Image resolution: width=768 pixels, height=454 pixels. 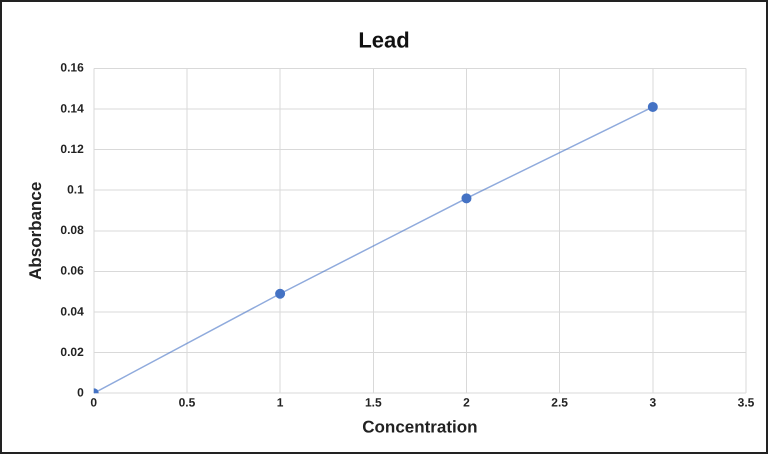 I want to click on x-axis-title: Concentration, so click(x=420, y=426).